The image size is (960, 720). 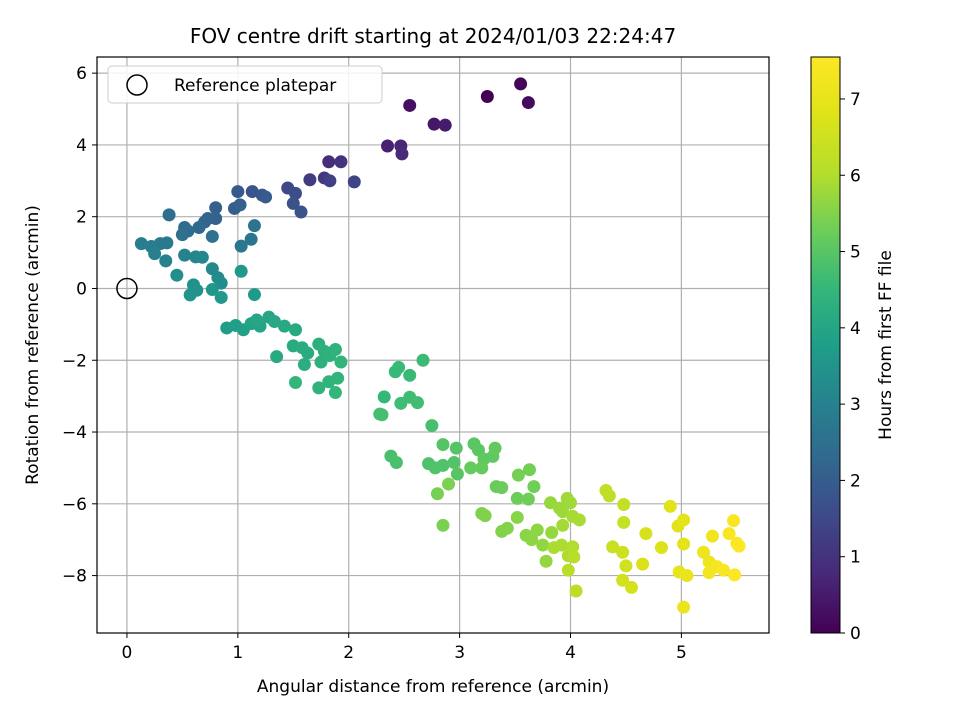 I want to click on y-tick-label: 0, so click(x=81, y=289).